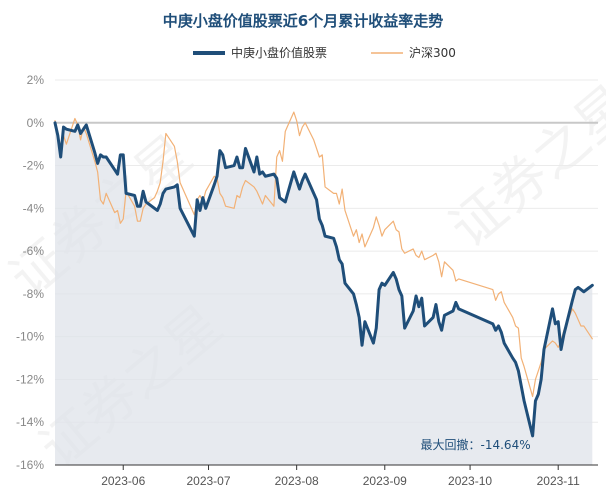  Describe the element at coordinates (30, 379) in the screenshot. I see `y-tick-label: -12%` at that location.